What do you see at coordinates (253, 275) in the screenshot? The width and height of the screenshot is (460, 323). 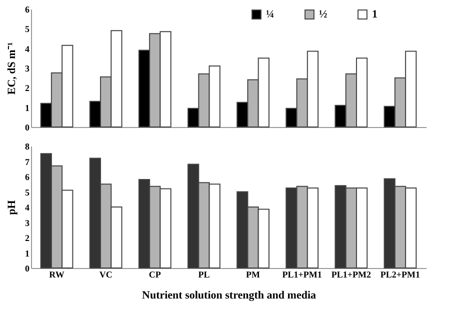 I see `x-tick-label: PM` at bounding box center [253, 275].